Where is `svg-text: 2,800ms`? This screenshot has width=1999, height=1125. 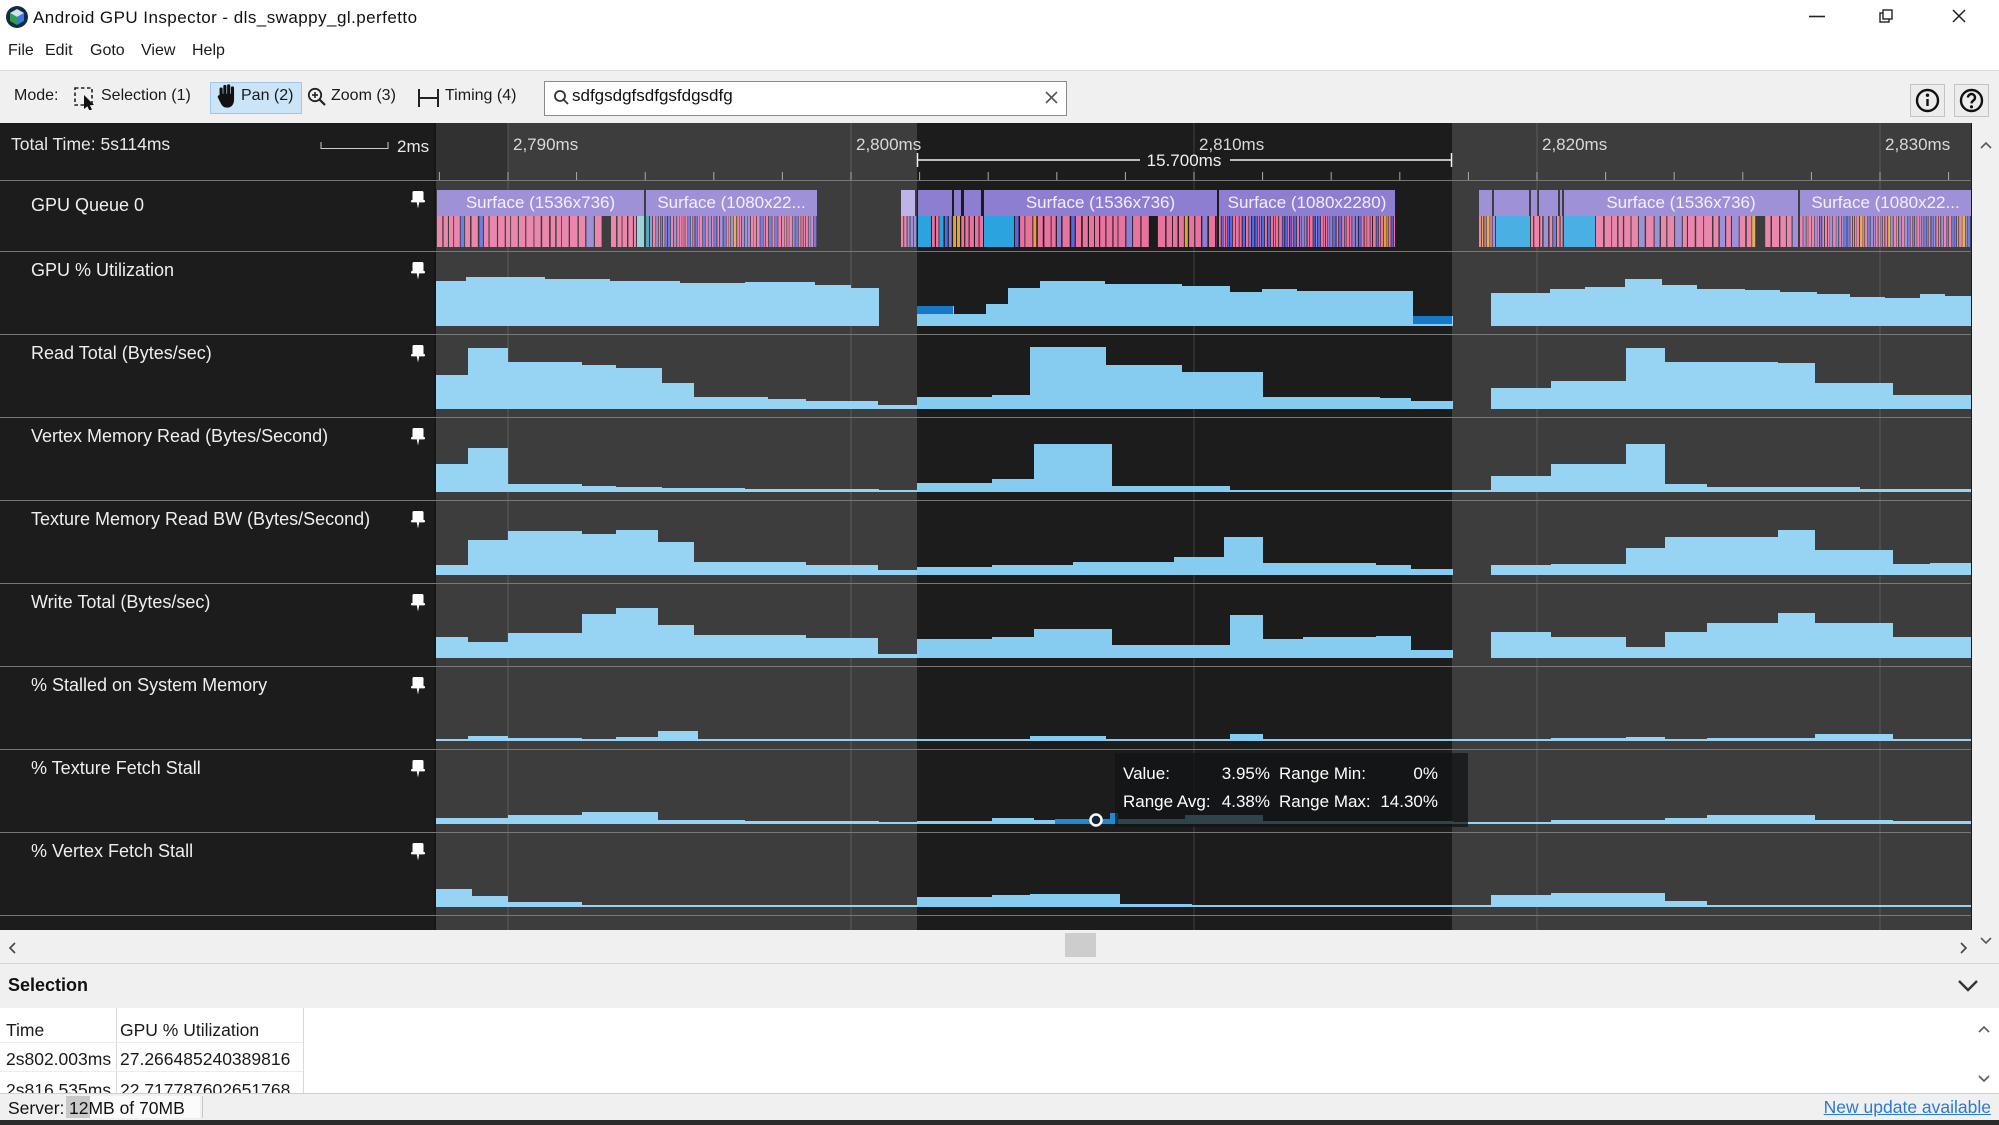 svg-text: 2,800ms is located at coordinates (888, 144).